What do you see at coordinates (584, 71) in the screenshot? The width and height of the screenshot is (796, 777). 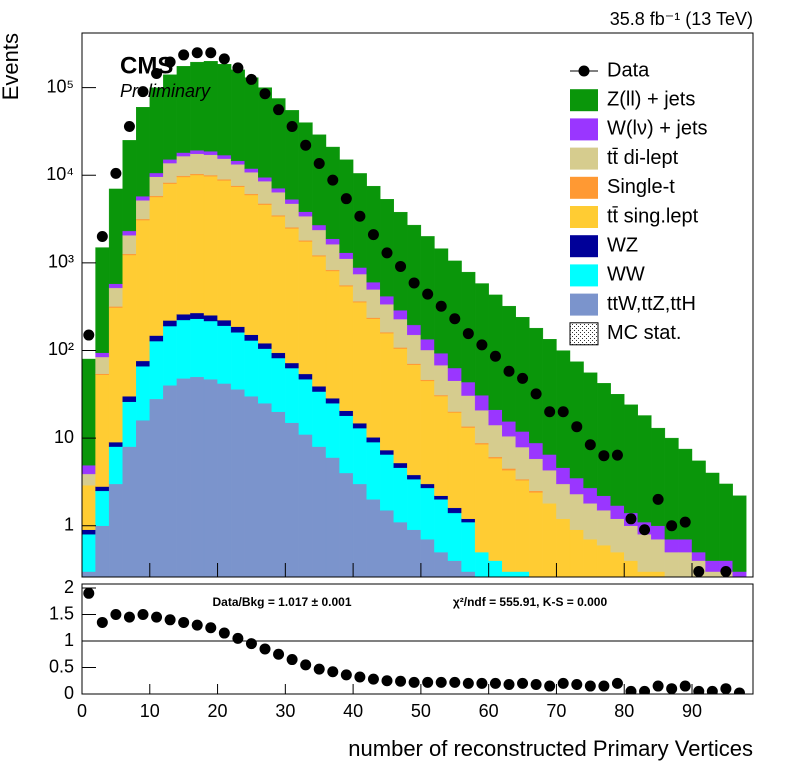 I see `legend-marker` at bounding box center [584, 71].